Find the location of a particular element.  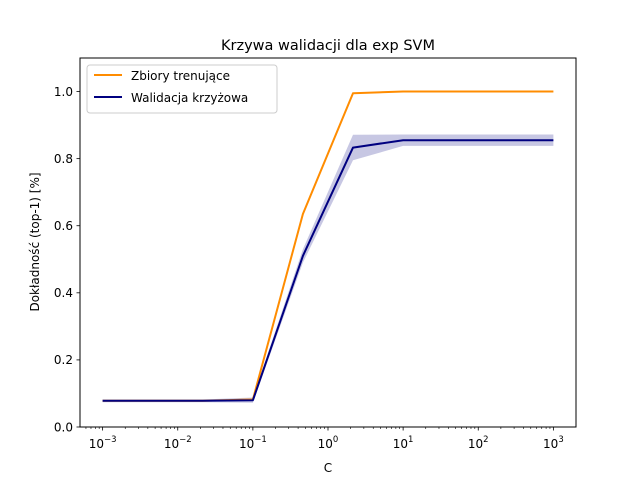

y-axis-ticks: 0.0 0.2 0.4 0.6 0.8 1.0 is located at coordinates (67, 259).